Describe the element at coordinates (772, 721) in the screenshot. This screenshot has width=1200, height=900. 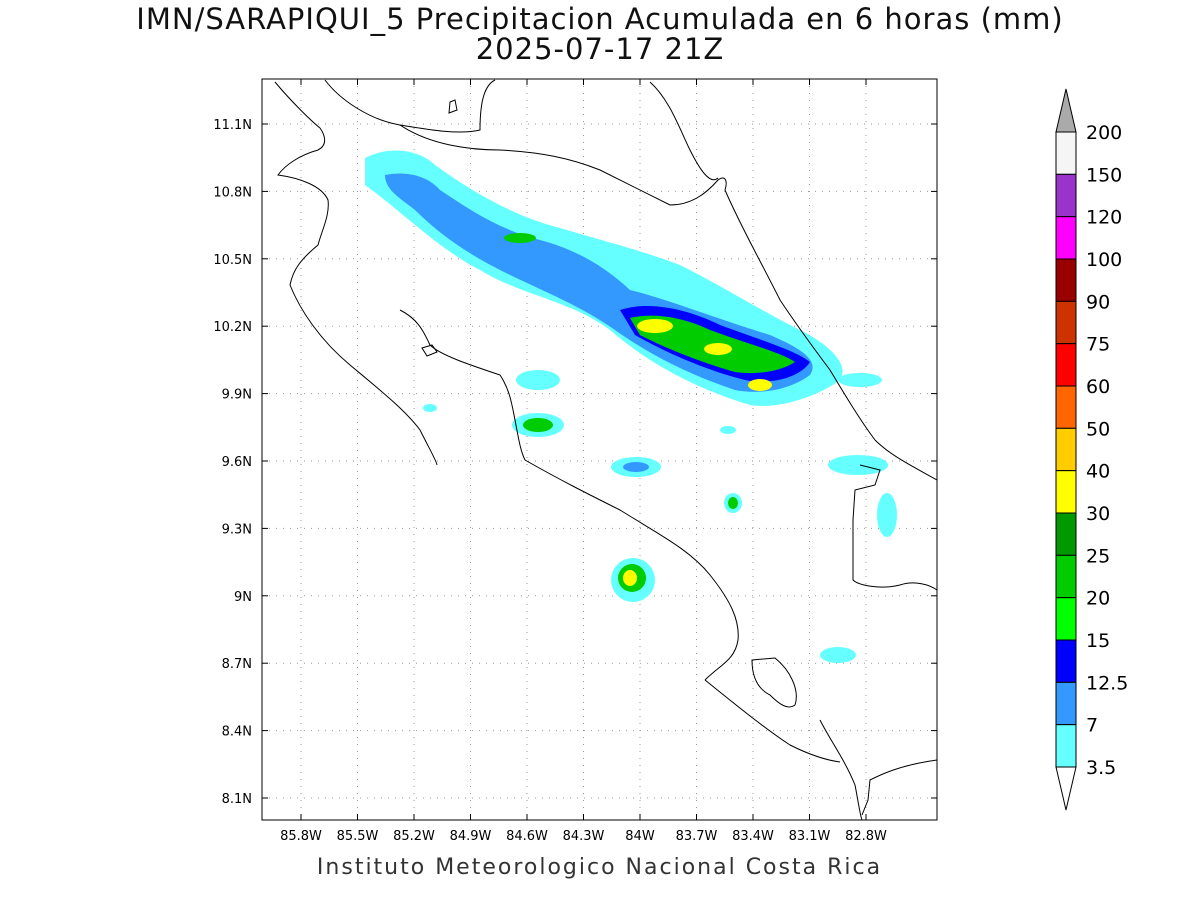
I see `pacific-coast-south` at that location.